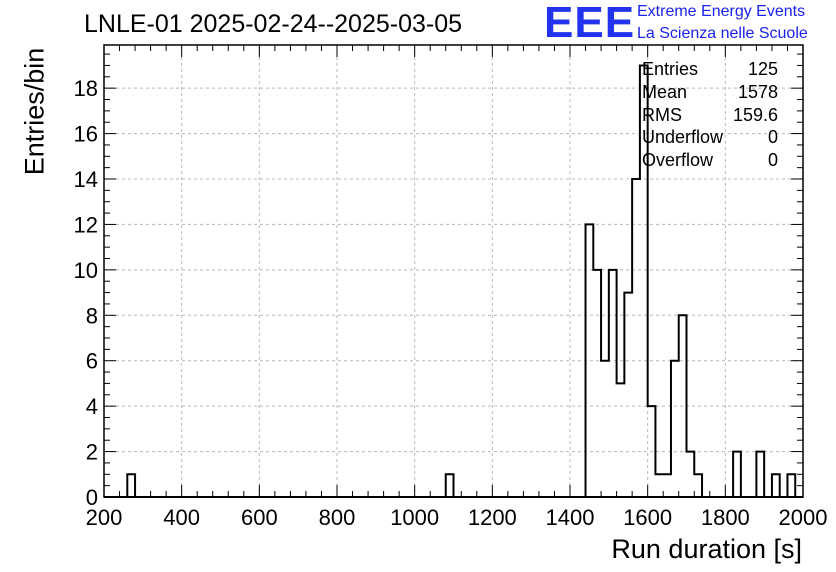 This screenshot has height=572, width=836. Describe the element at coordinates (755, 114) in the screenshot. I see `stat-value: 159.6` at that location.